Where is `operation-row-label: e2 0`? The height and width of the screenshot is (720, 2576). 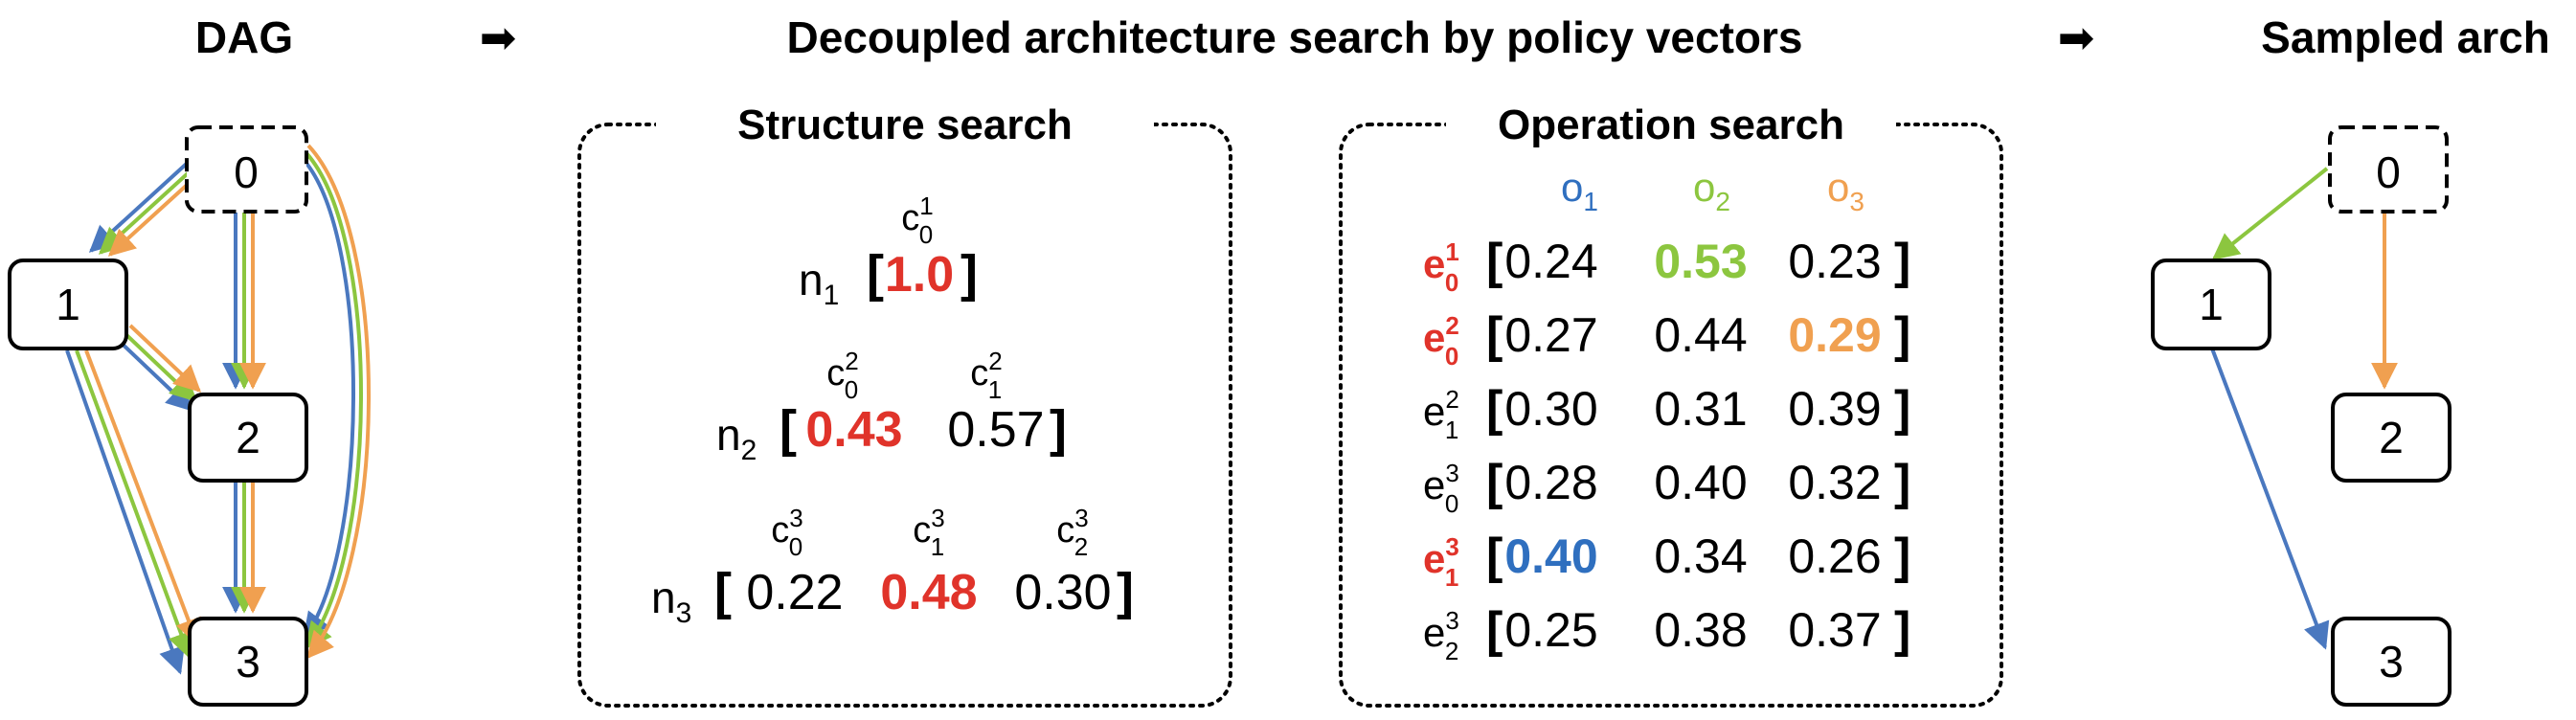 operation-row-label: e2 0 is located at coordinates (1441, 341).